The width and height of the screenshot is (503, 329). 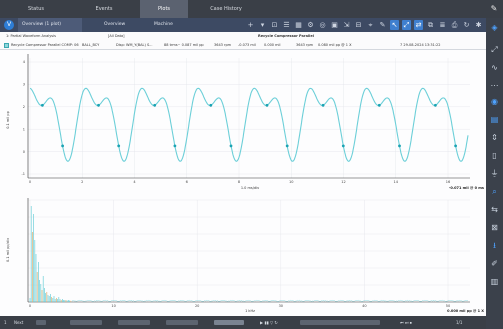 What do you see at coordinates (418, 25) in the screenshot?
I see `sync-icon: ⇄` at bounding box center [418, 25].